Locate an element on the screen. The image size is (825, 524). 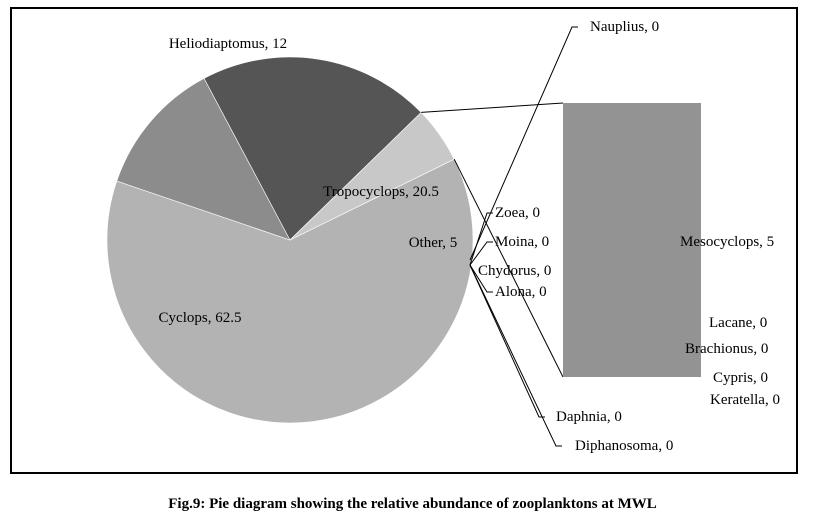
slice-label-other: Other, 5 is located at coordinates (433, 243).